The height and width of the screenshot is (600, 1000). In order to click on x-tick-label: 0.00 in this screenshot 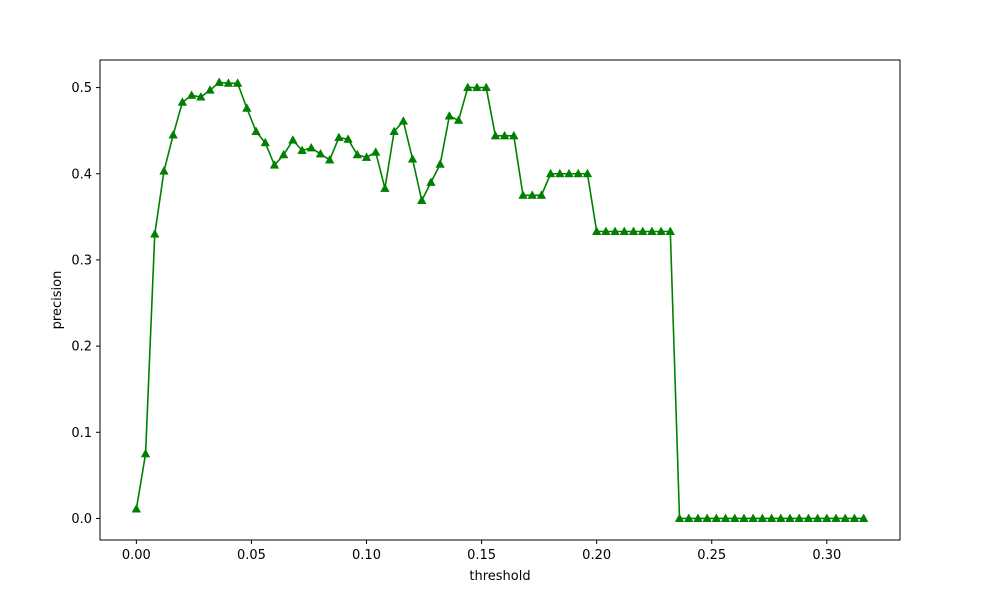, I will do `click(136, 555)`.